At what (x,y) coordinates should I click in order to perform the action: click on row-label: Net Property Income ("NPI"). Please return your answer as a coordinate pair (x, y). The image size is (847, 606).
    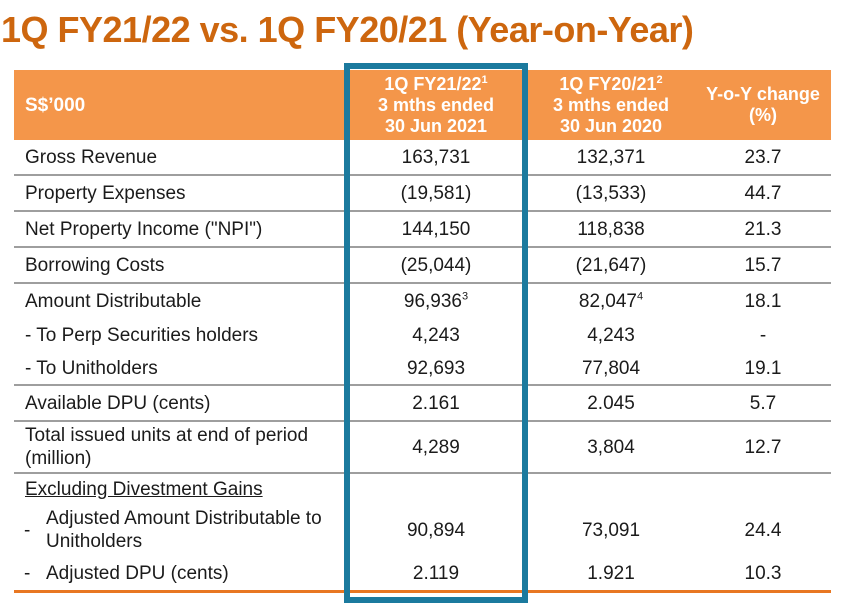
    Looking at the image, I should click on (179, 229).